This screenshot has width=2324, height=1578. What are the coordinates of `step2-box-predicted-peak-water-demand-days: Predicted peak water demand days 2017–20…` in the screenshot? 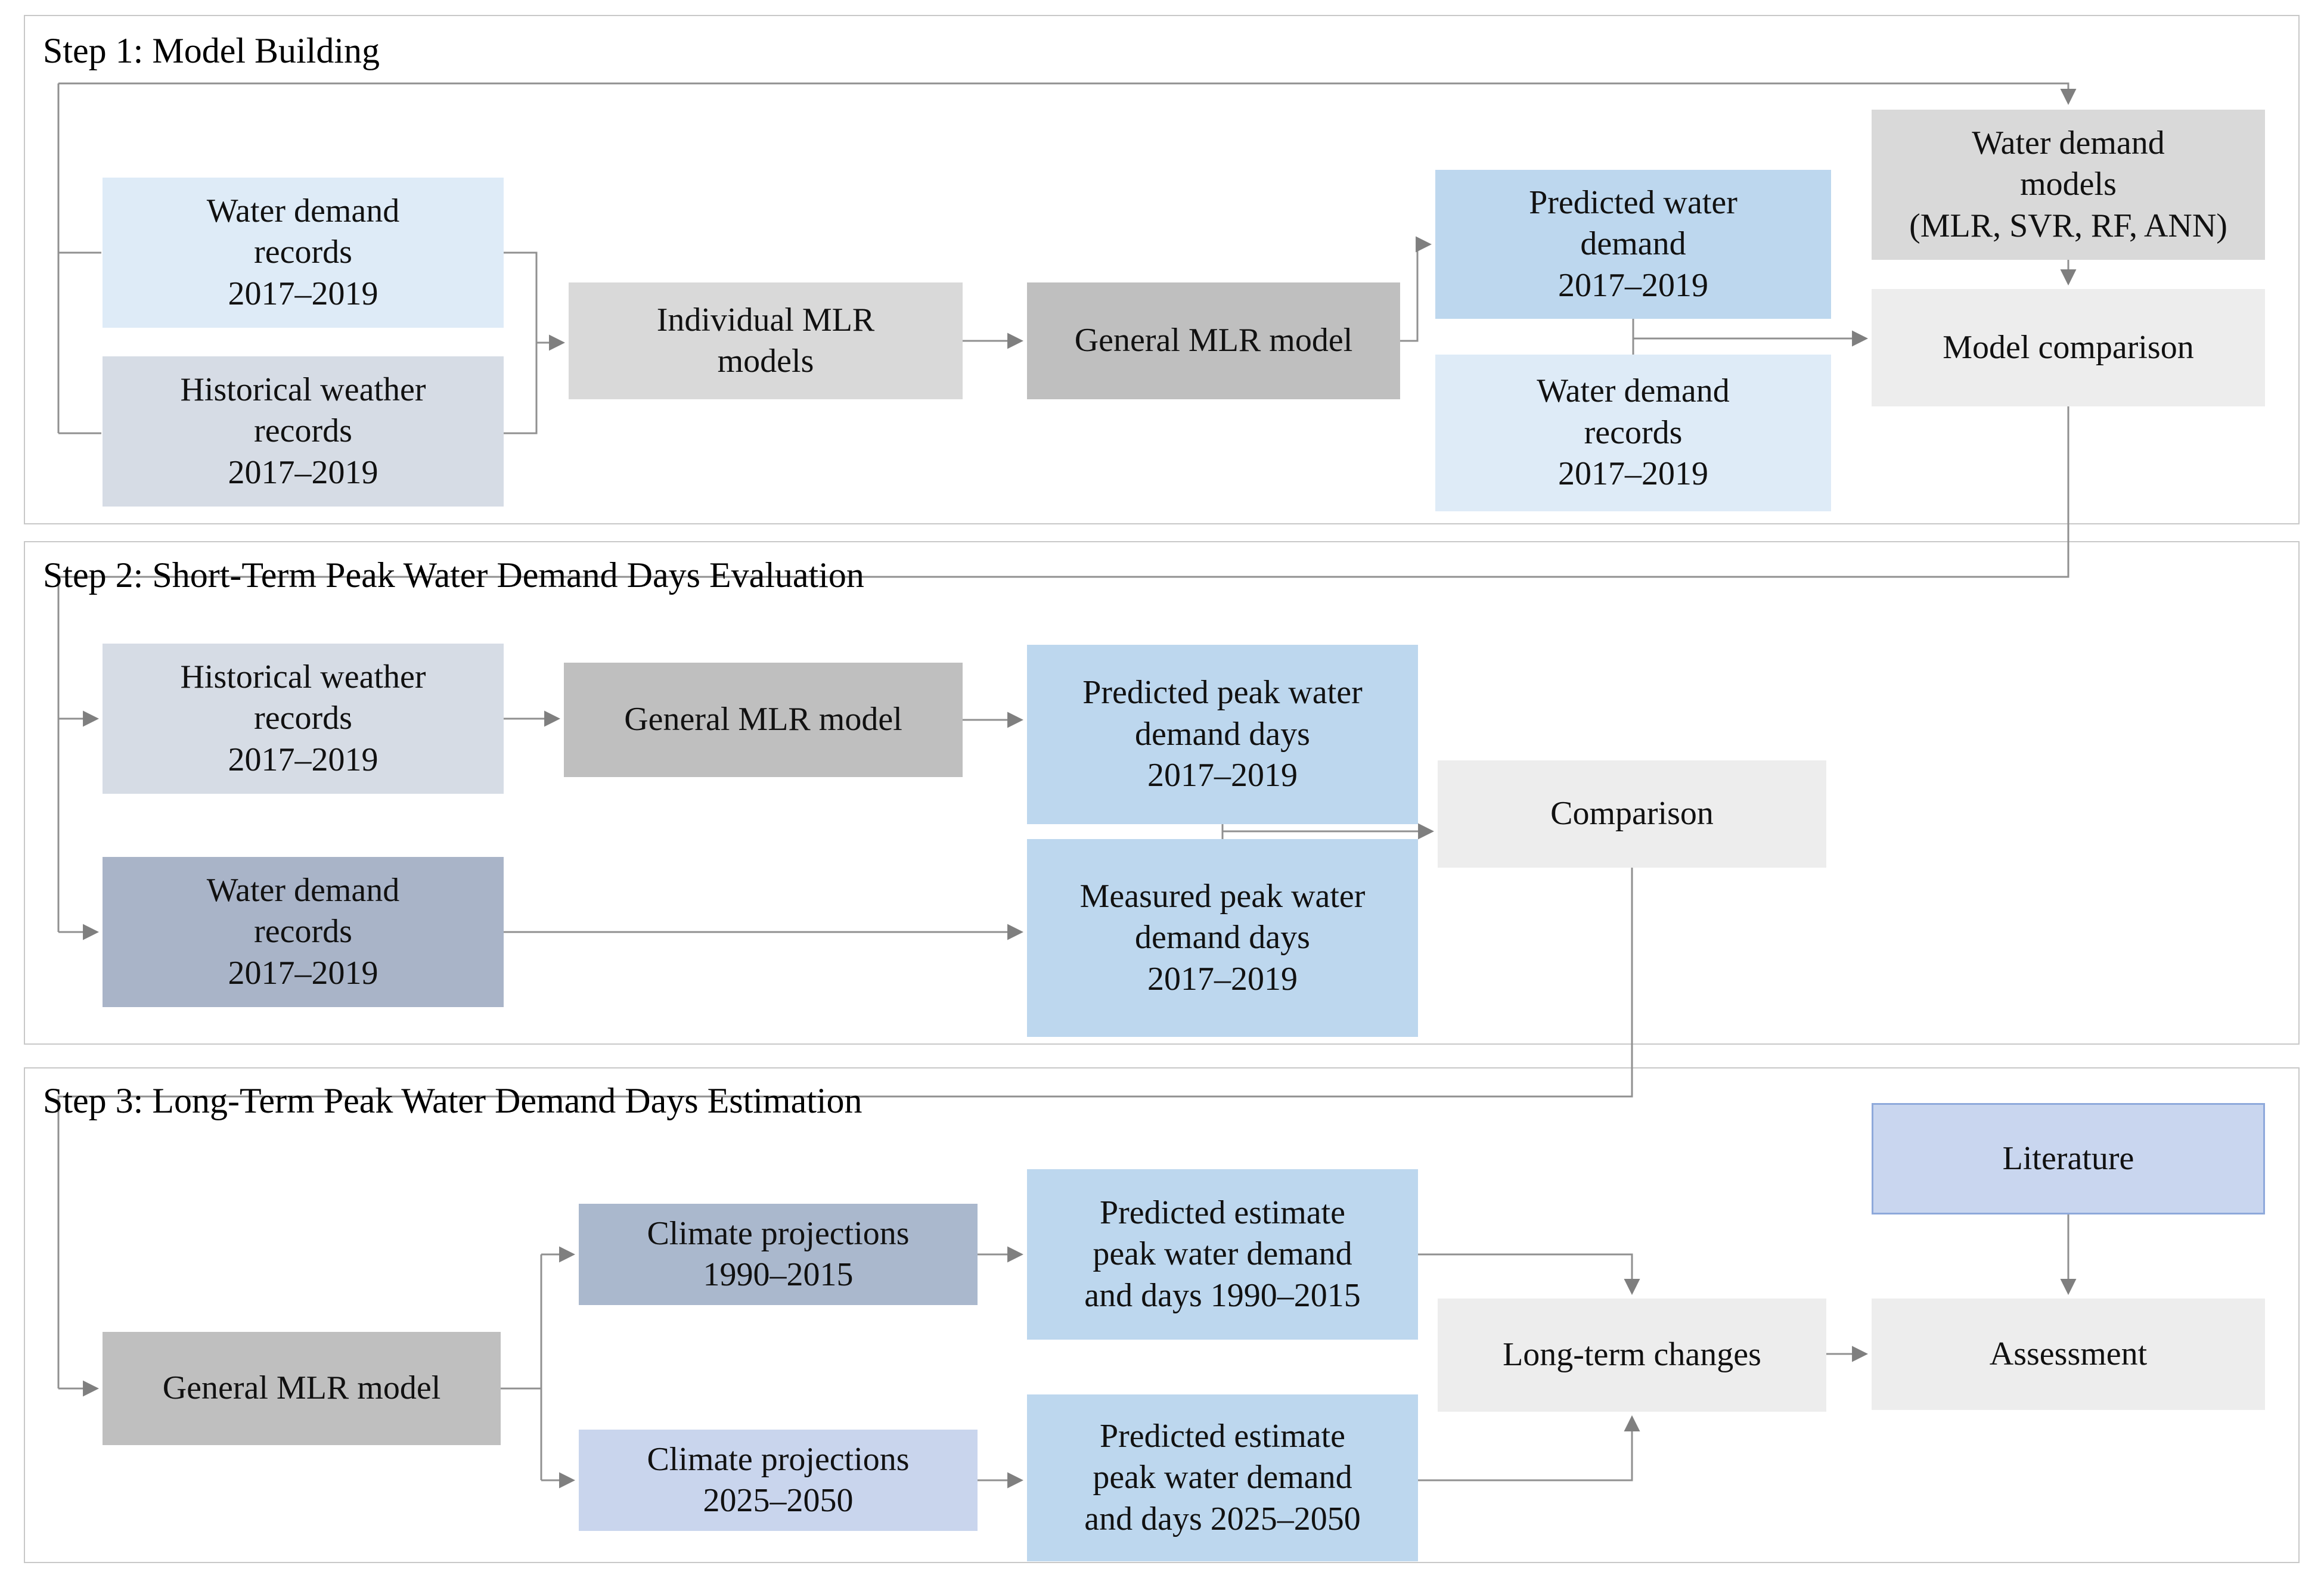 It's located at (1222, 734).